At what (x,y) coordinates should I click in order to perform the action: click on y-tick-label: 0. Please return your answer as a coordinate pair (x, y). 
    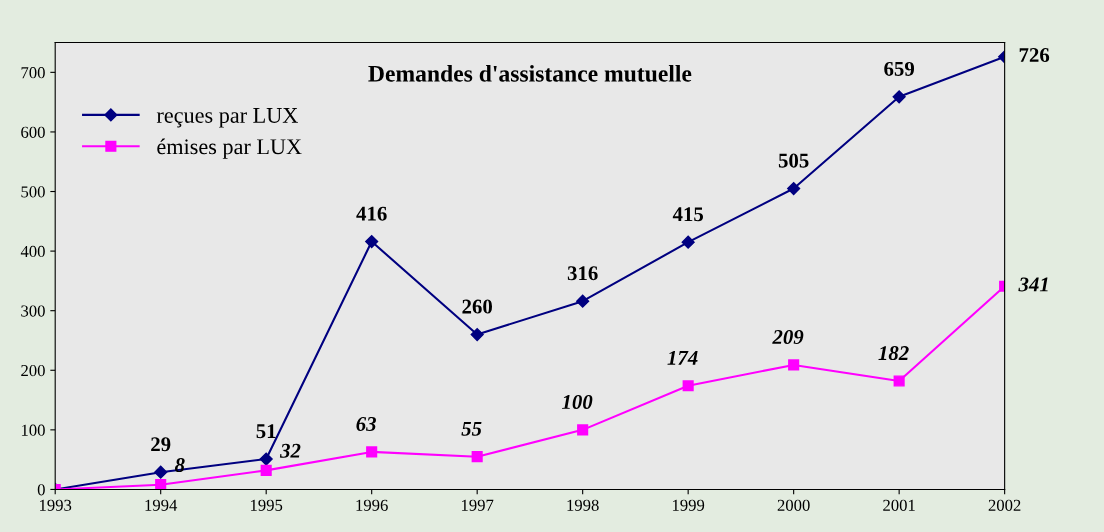
    Looking at the image, I should click on (41, 490).